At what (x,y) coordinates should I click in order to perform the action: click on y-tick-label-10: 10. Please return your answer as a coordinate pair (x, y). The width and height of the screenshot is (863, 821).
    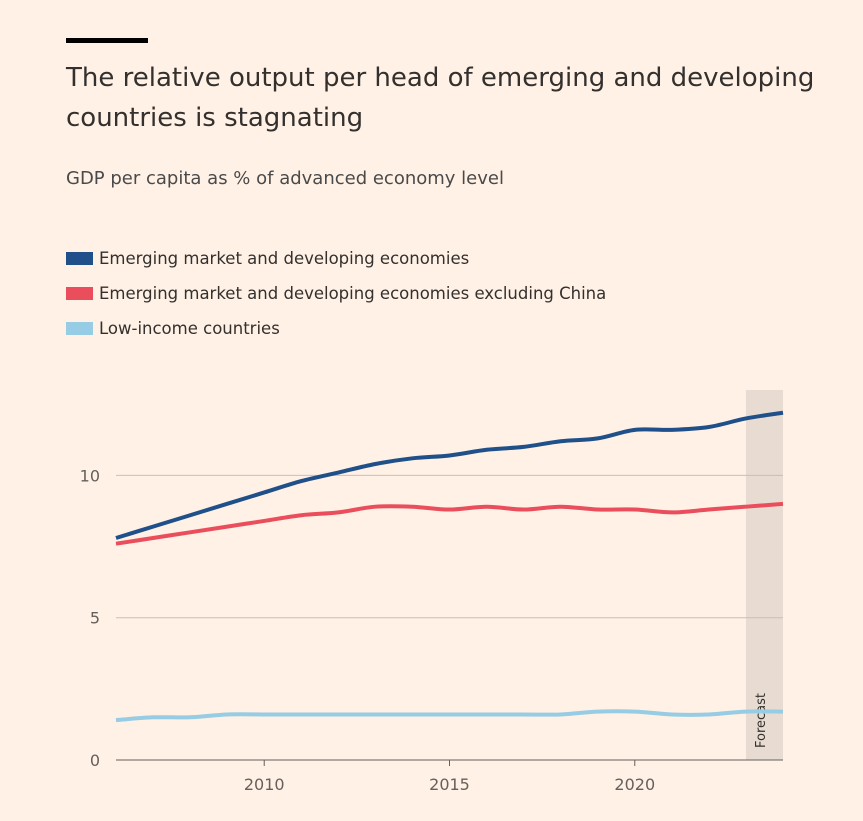
    Looking at the image, I should click on (90, 475).